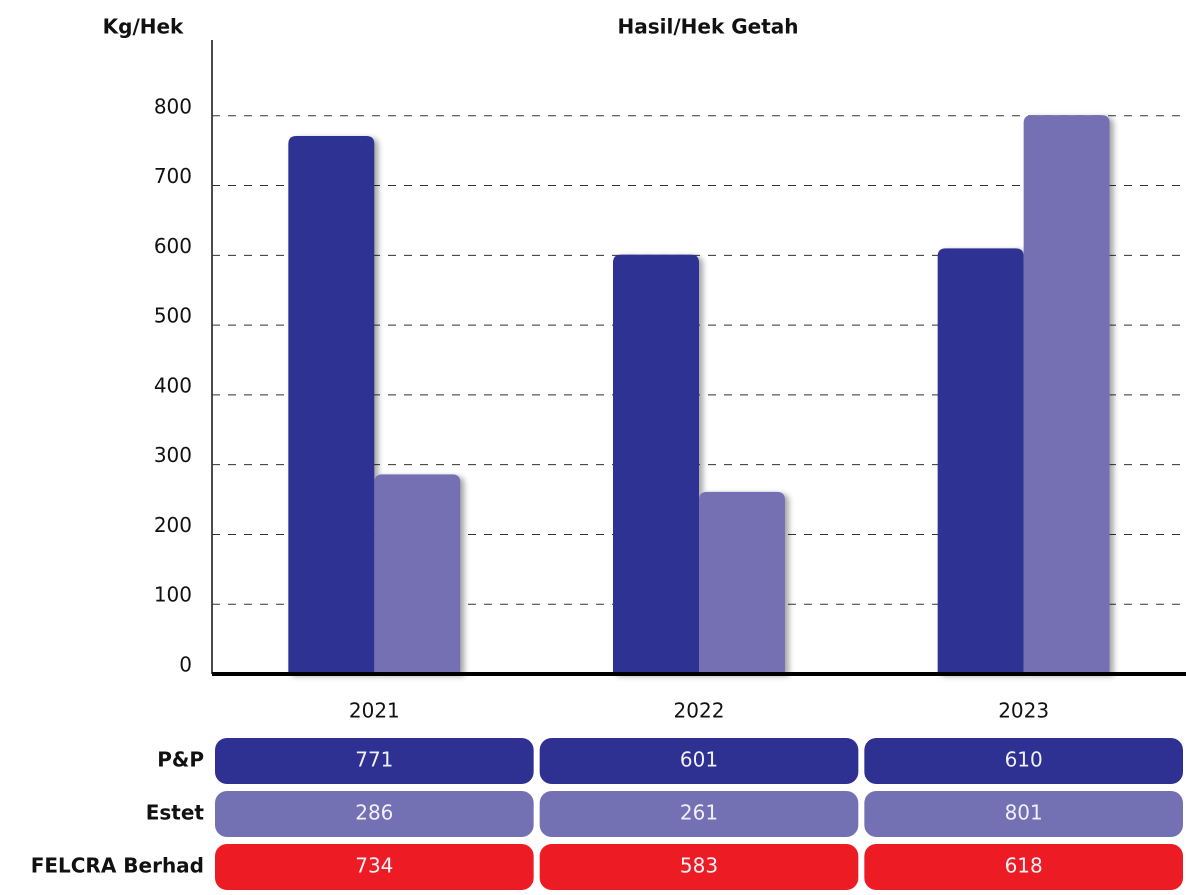 The height and width of the screenshot is (895, 1186). Describe the element at coordinates (175, 813) in the screenshot. I see `legend-label: Estet` at that location.